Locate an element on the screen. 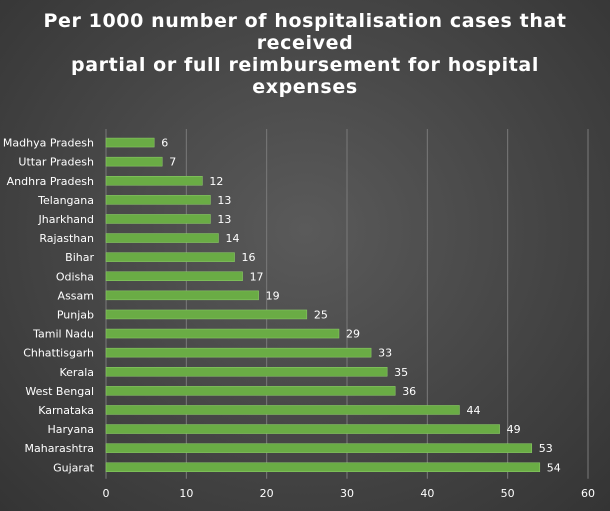 This screenshot has width=610, height=511. data-label: 12 is located at coordinates (216, 181).